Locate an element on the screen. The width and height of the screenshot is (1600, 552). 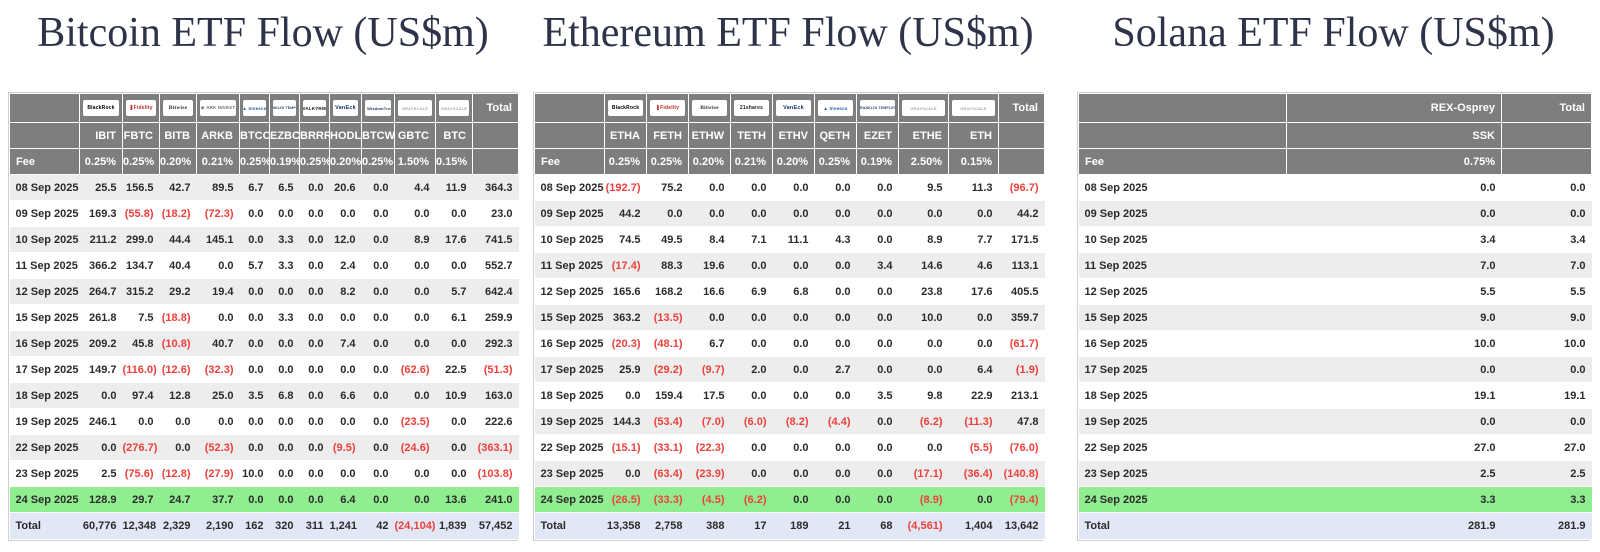
value-cell: 8.9 is located at coordinates (923, 239).